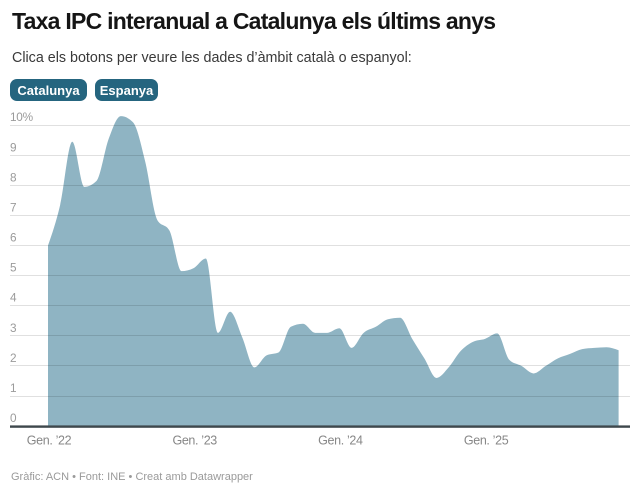 The width and height of the screenshot is (640, 492). I want to click on svg-text: 2, so click(13, 358).